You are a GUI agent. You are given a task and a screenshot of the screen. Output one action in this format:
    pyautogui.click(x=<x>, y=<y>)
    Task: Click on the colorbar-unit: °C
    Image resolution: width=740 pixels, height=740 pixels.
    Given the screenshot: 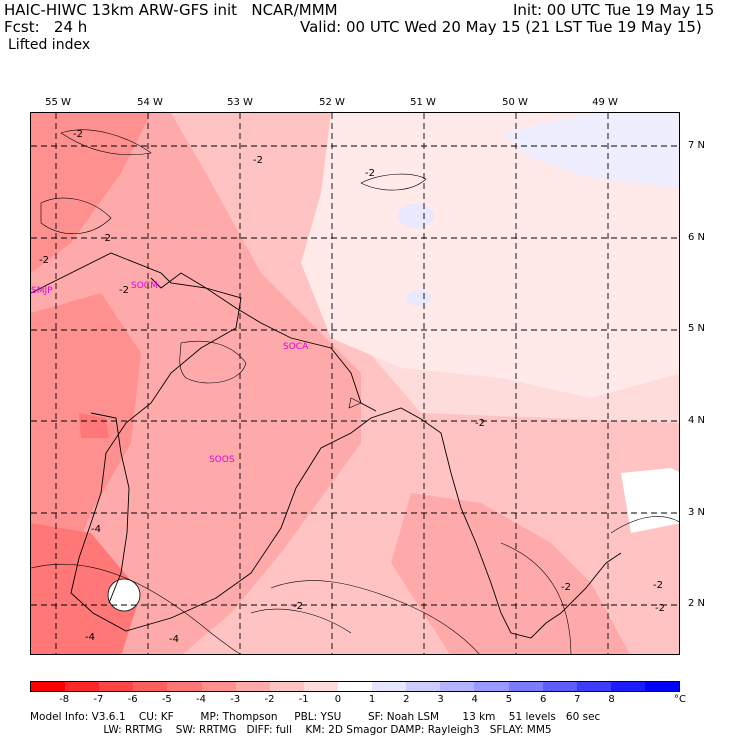 What is the action you would take?
    pyautogui.click(x=680, y=699)
    